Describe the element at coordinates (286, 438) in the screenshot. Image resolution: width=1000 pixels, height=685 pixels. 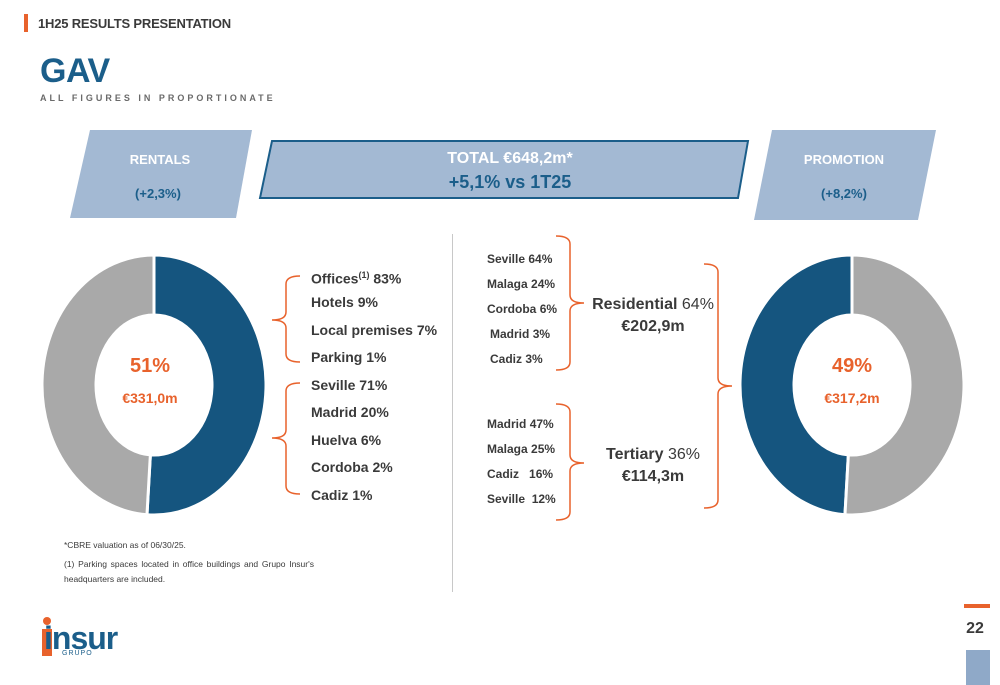
I see `rentals-city-bracket` at that location.